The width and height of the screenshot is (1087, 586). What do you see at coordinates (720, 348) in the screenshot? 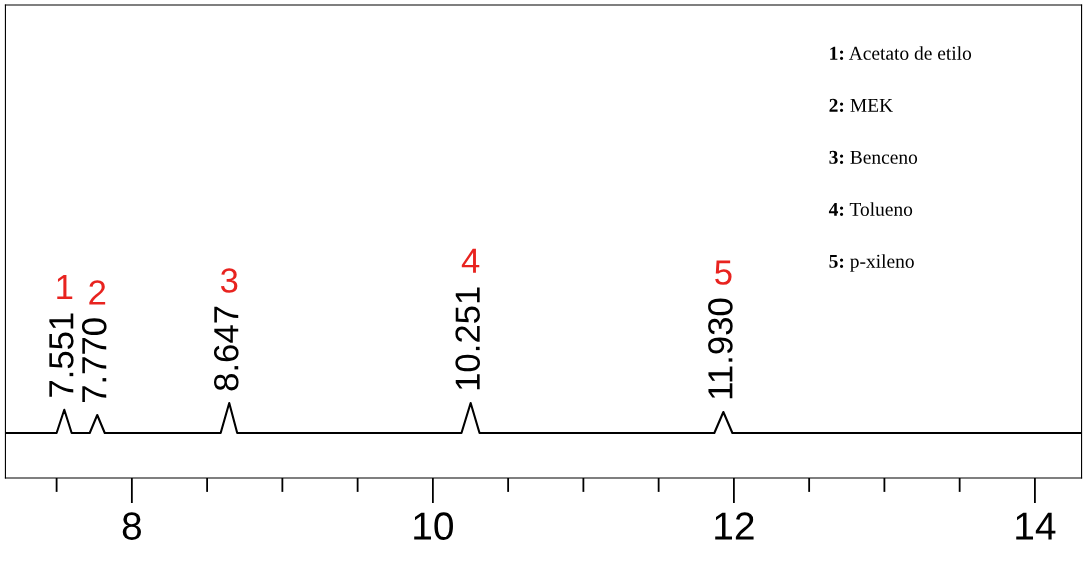
I see `annotation: 11.930` at bounding box center [720, 348].